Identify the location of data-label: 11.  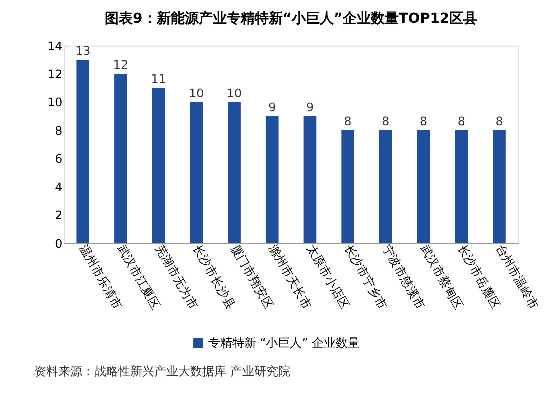
(158, 79).